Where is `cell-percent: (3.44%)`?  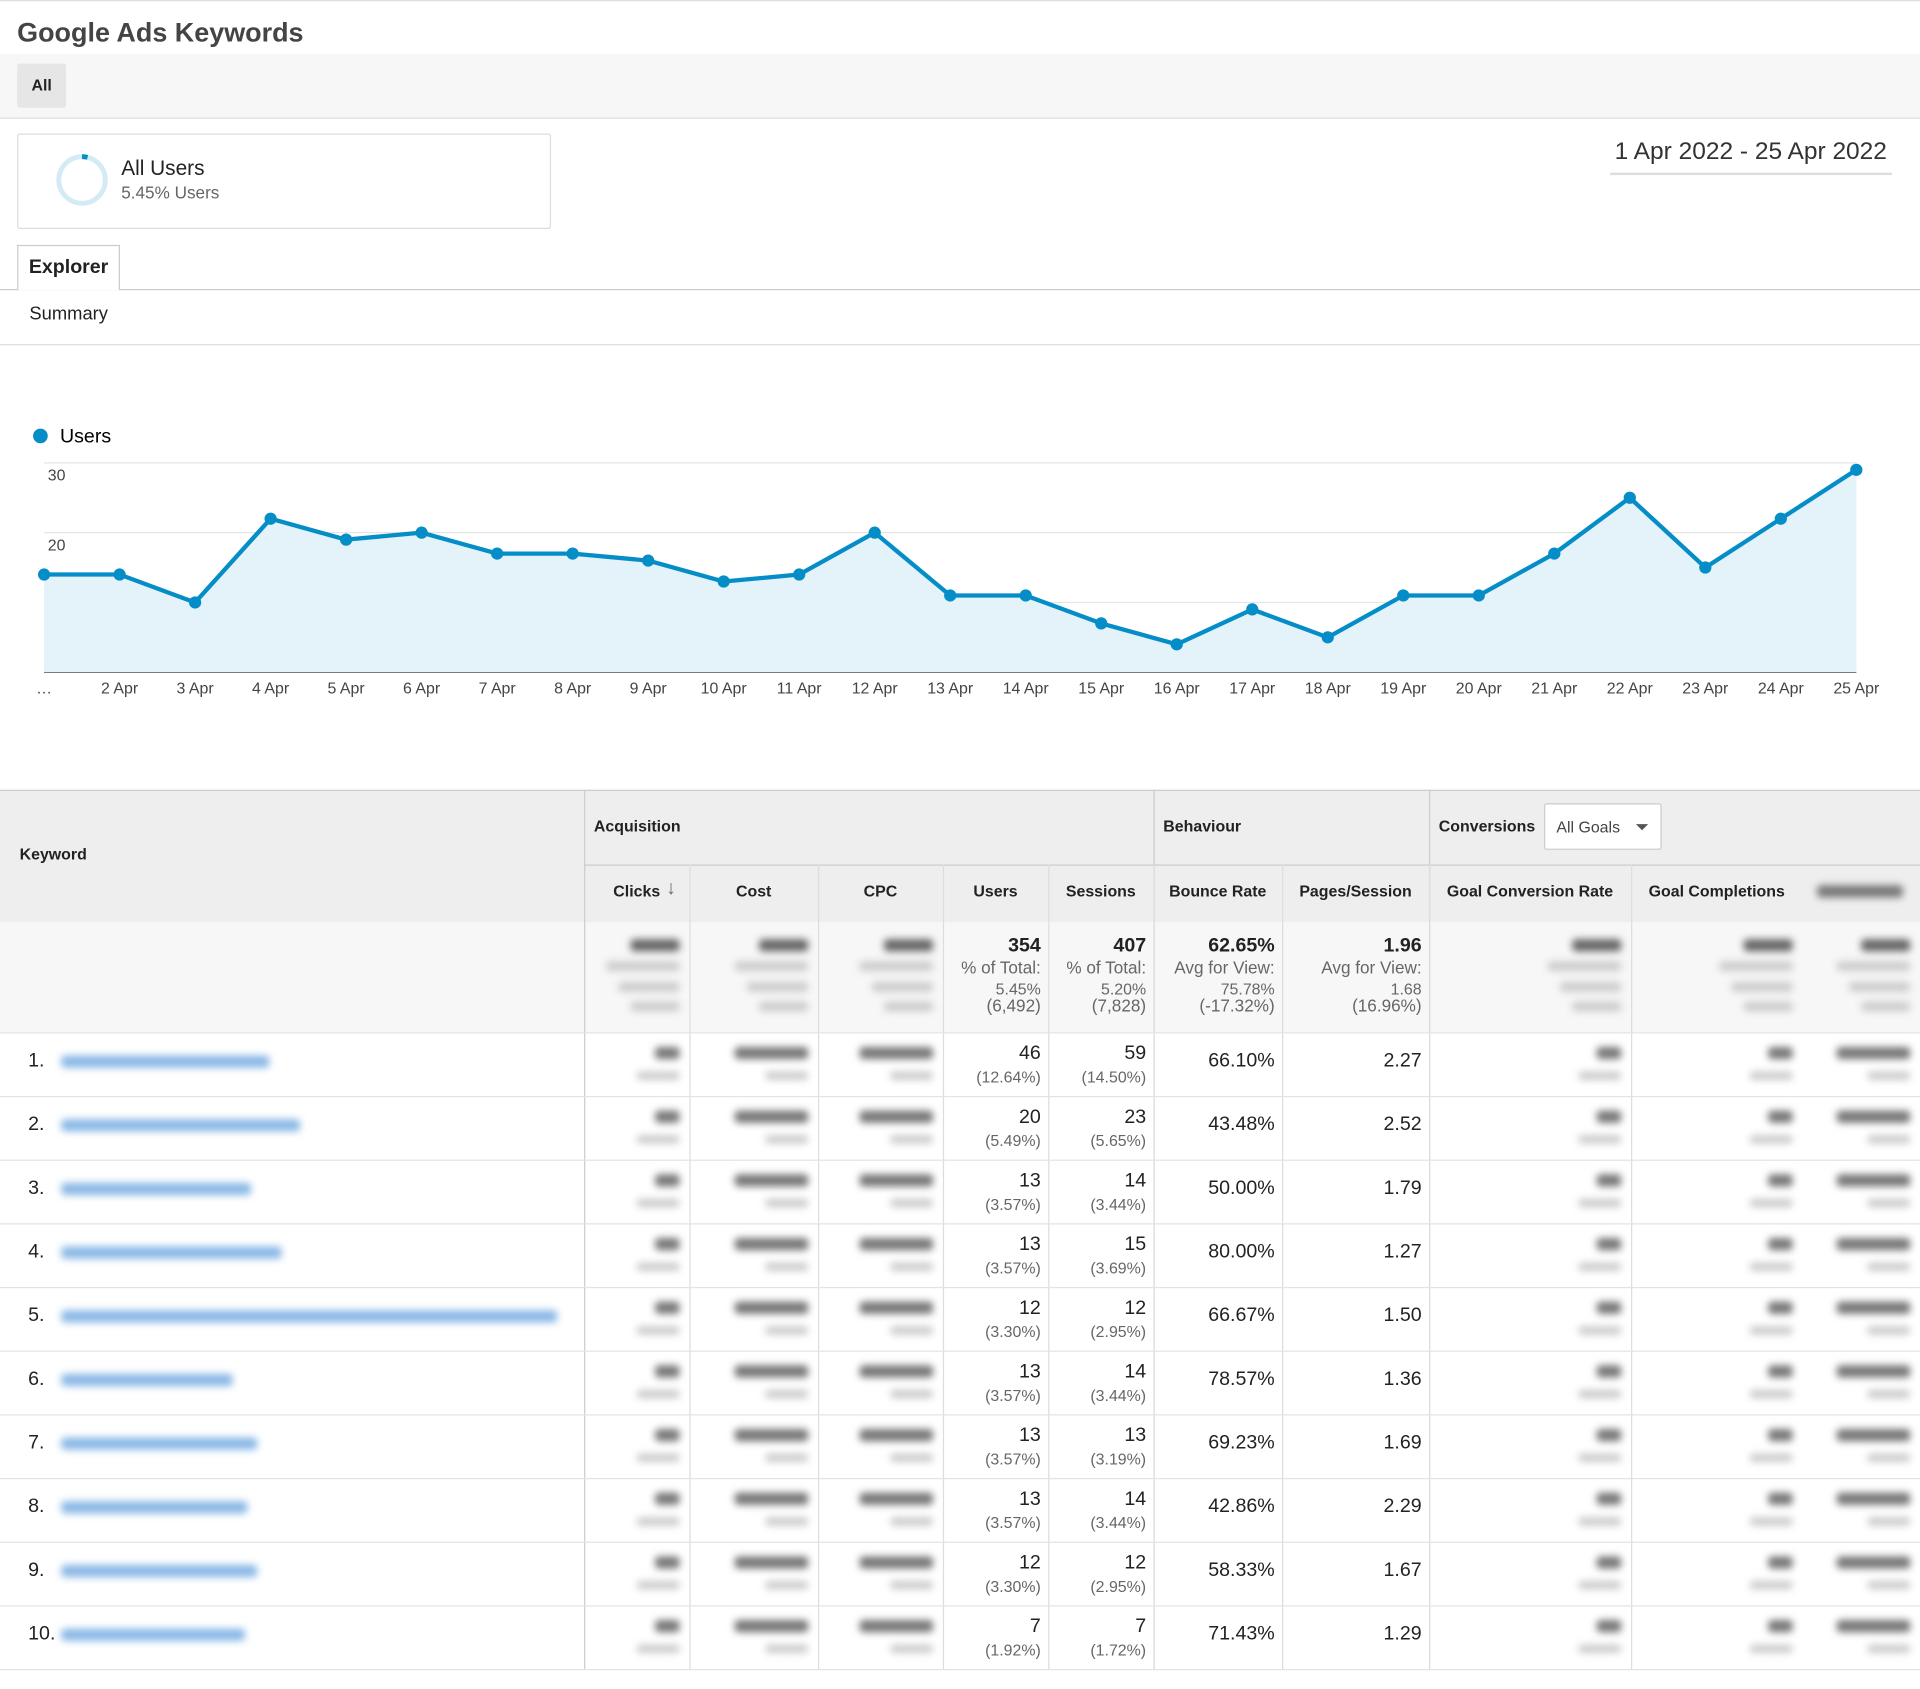
cell-percent: (3.44%) is located at coordinates (1118, 1395).